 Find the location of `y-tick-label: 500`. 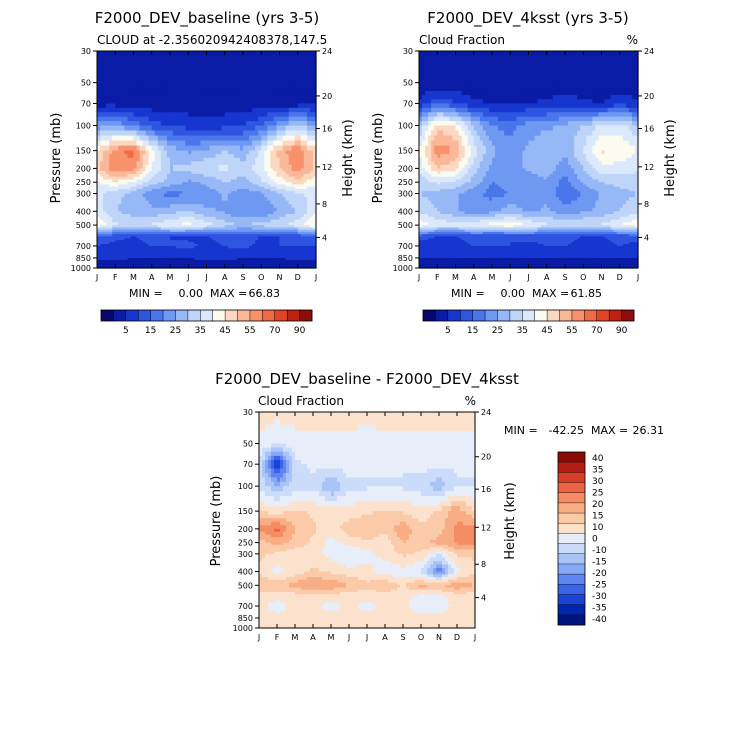

y-tick-label: 500 is located at coordinates (83, 225).